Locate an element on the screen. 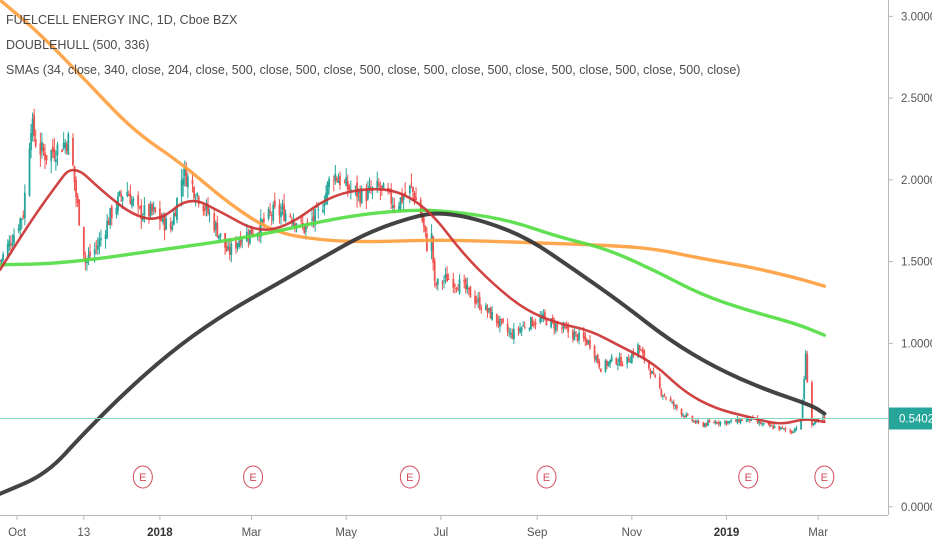 This screenshot has width=932, height=550. symbol-title: FUELCELL ENERGY INC, 1D, Cboe BZX is located at coordinates (122, 20).